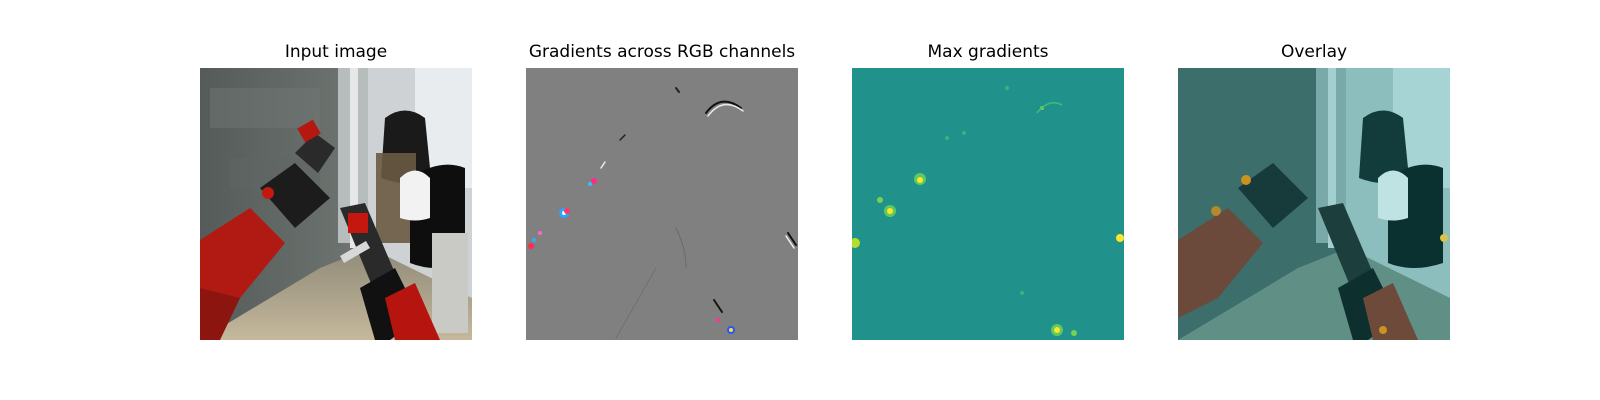 This screenshot has height=400, width=1600. I want to click on panel-title: Input image, so click(336, 52).